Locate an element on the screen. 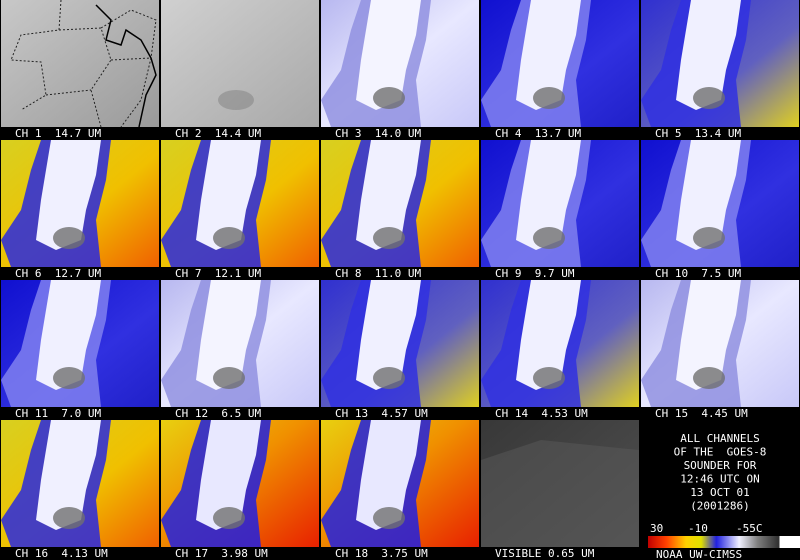 The height and width of the screenshot is (560, 800). channel-label: VISIBLE 0.65 UM is located at coordinates (545, 553).